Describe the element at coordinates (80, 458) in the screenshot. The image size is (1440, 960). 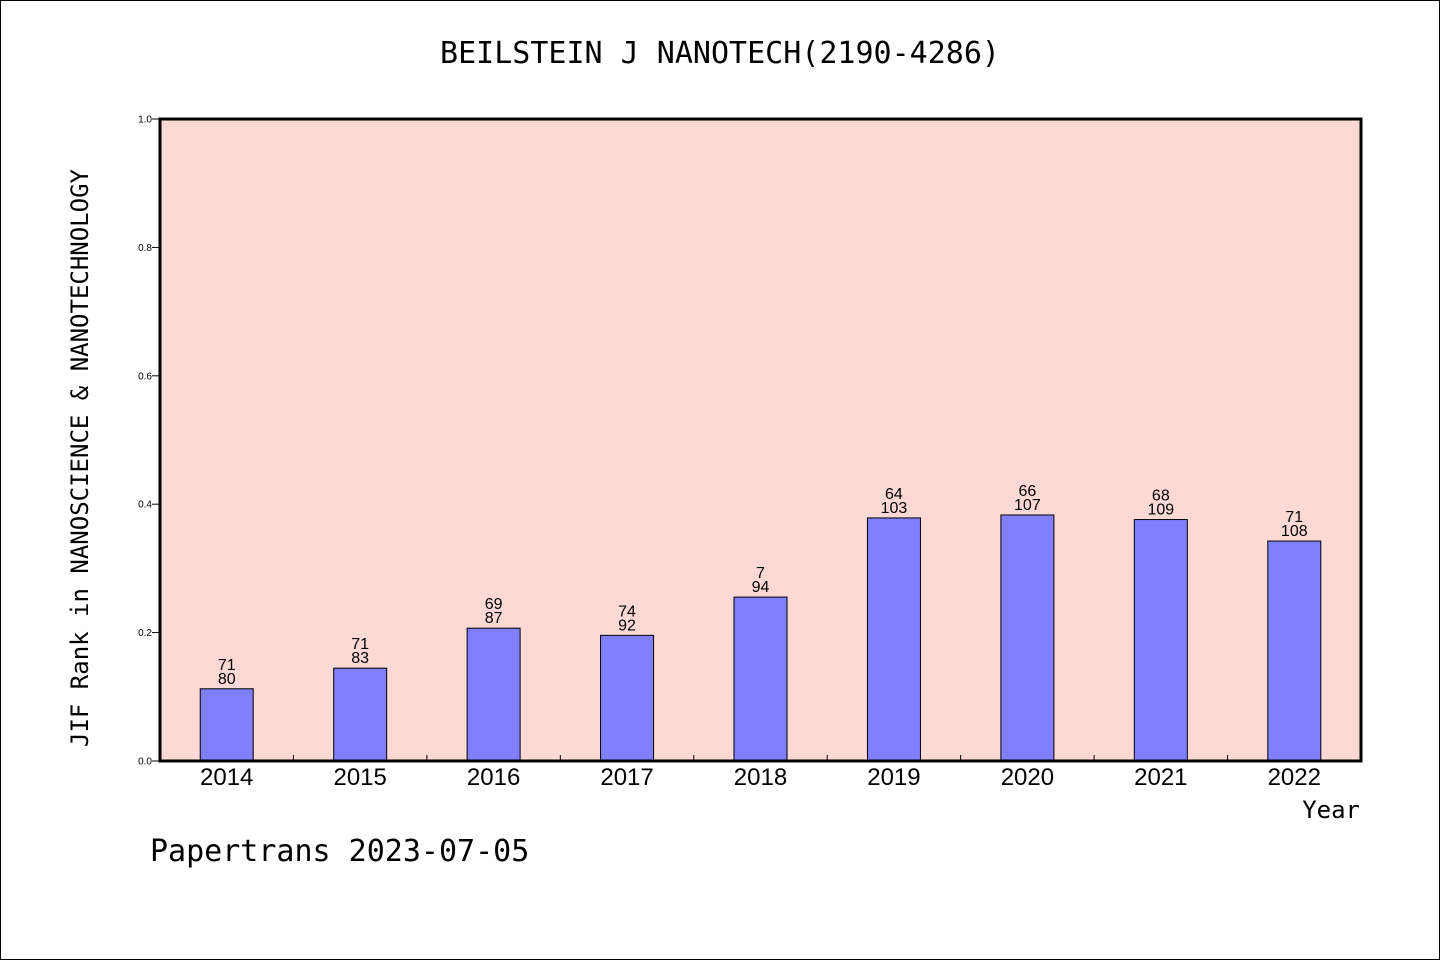
I see `y-axis-label: JIF Rank in NANOSCIENCE & NANOTECHNOLOGY` at that location.